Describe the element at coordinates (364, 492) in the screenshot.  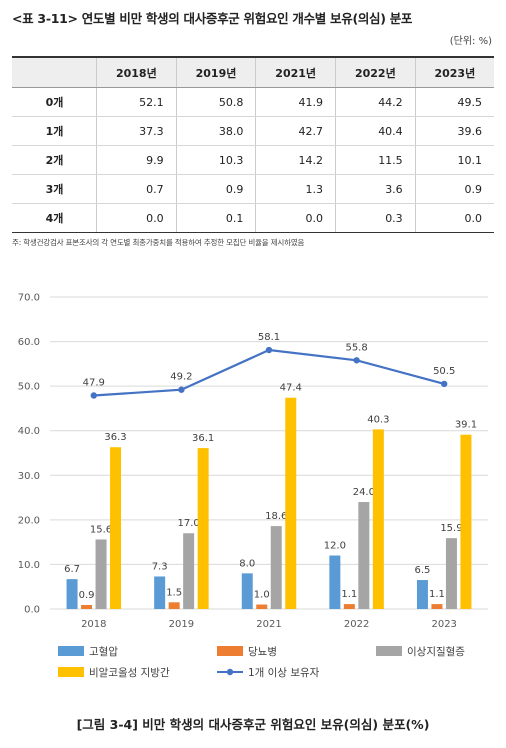
I see `data-label: 24.0` at that location.